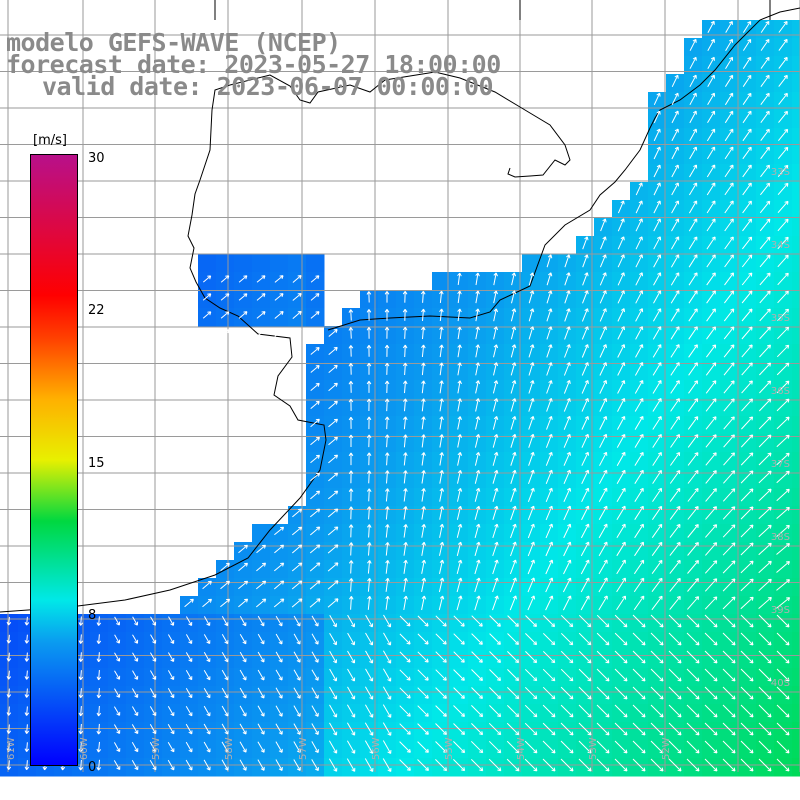 This screenshot has height=800, width=800. I want to click on lat-label: 38S, so click(780, 537).